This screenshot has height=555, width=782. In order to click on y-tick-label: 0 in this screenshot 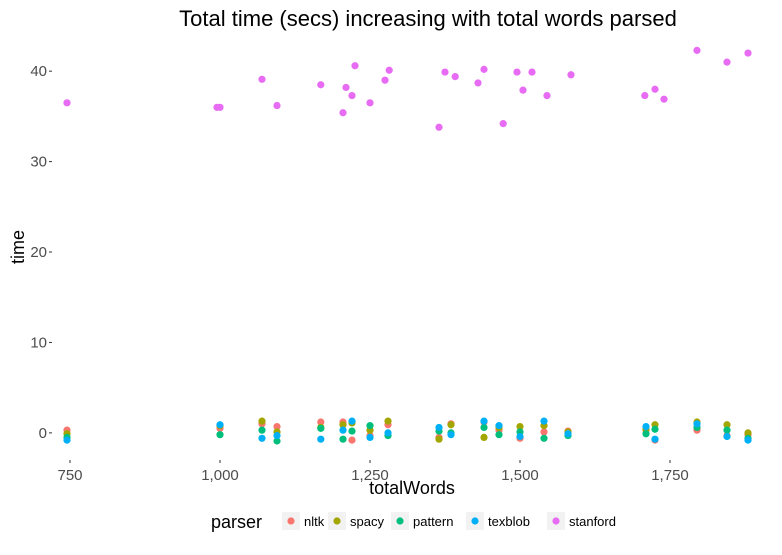, I will do `click(43, 433)`.